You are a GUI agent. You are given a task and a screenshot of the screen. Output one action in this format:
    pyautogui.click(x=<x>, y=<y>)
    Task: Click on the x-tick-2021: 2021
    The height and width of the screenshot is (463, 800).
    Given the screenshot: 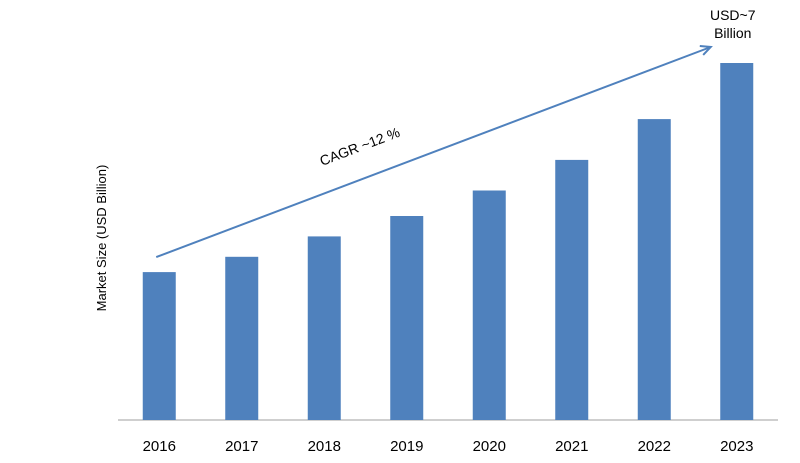 What is the action you would take?
    pyautogui.click(x=571, y=446)
    